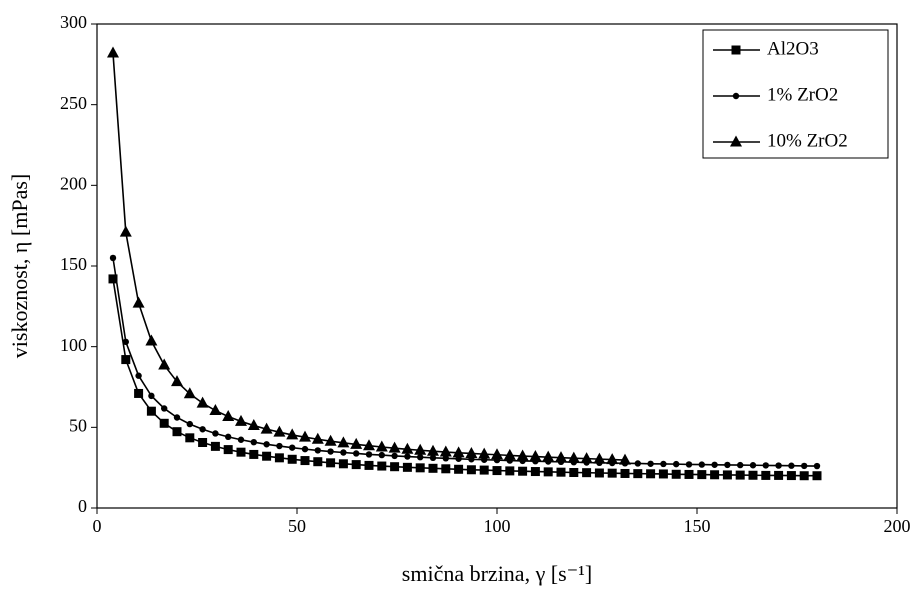  What do you see at coordinates (73, 22) in the screenshot?
I see `y-tick-label: 300` at bounding box center [73, 22].